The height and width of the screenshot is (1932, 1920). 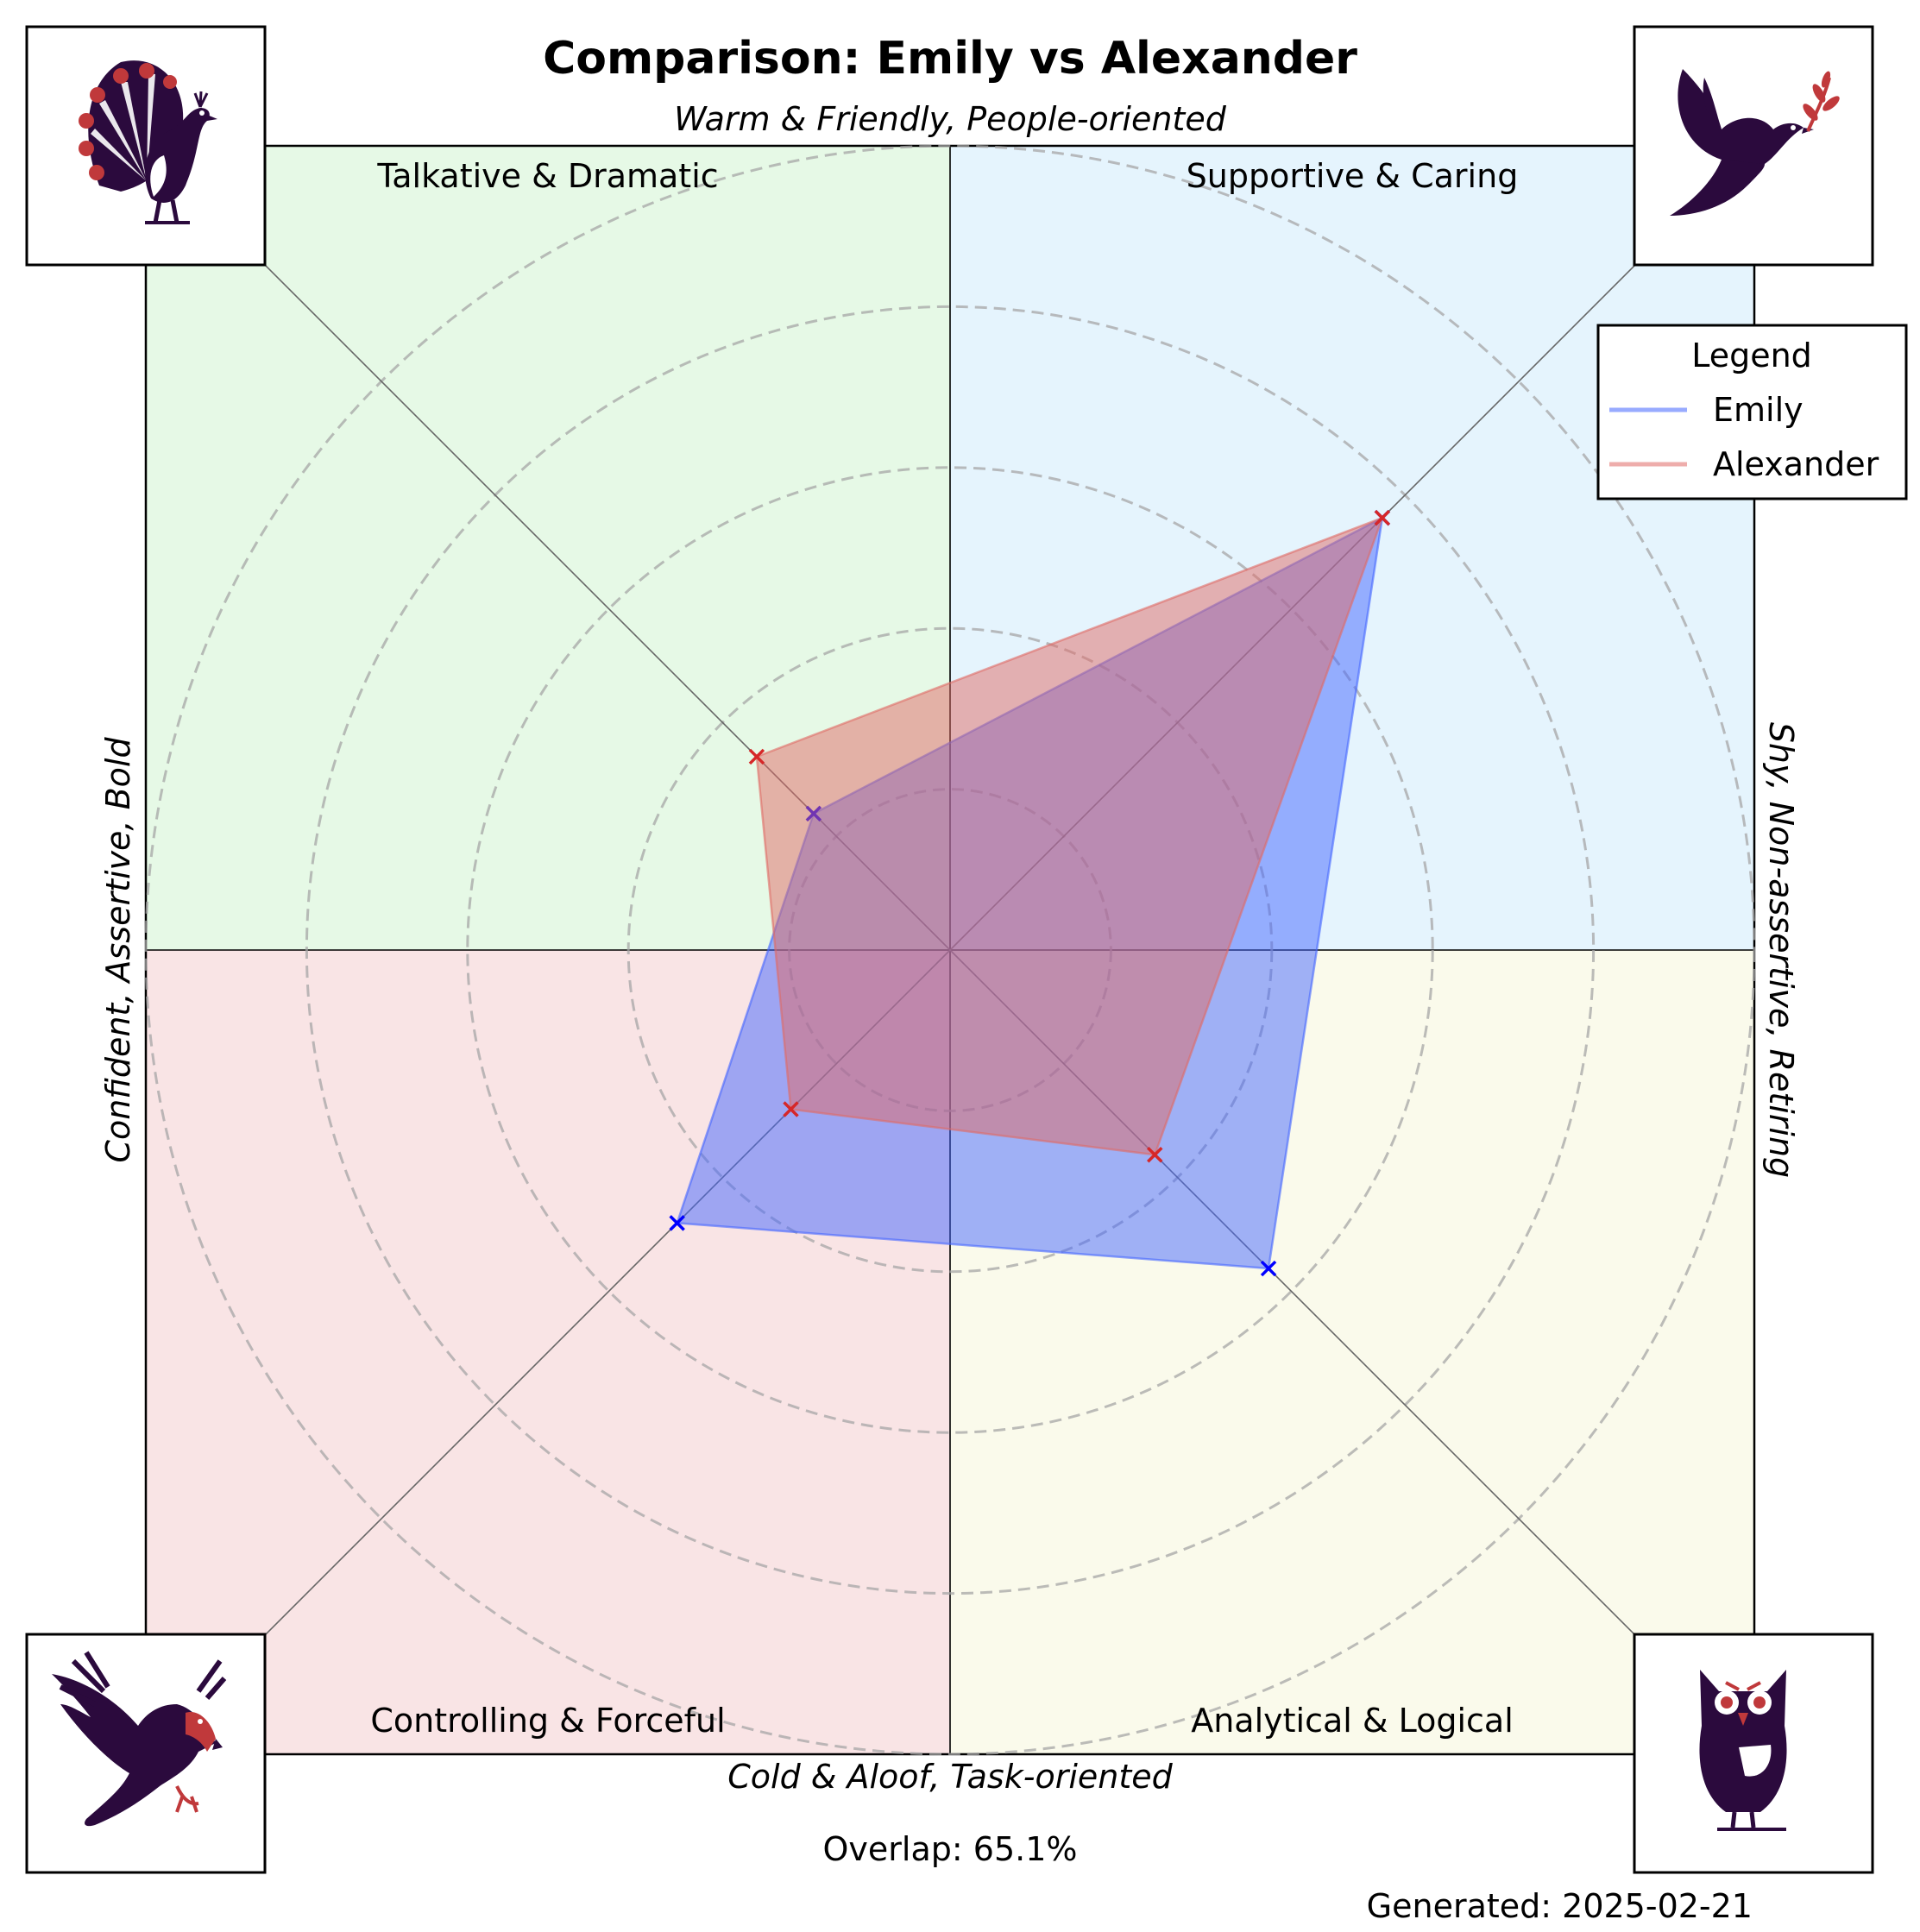 I want to click on chart-title: Comparison: Emily vs Alexander, so click(x=950, y=59).